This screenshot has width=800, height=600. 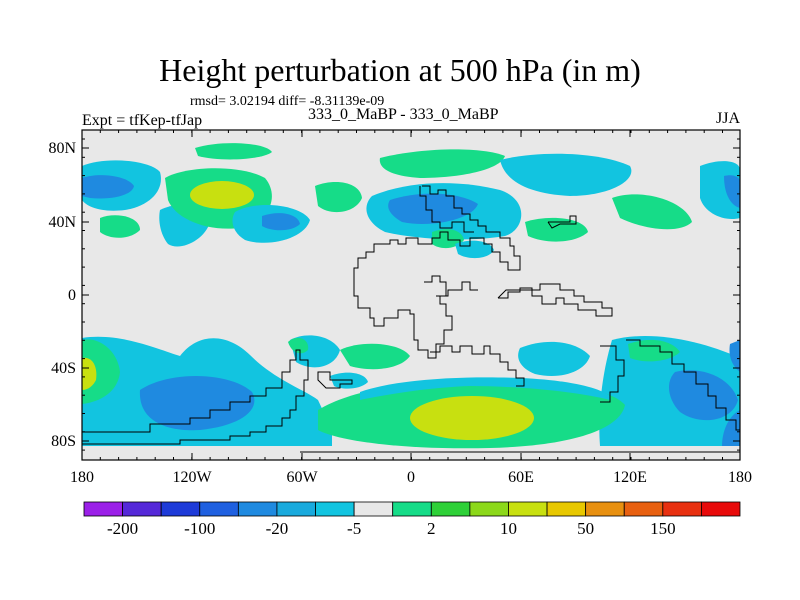 What do you see at coordinates (446, 209) in the screenshot?
I see `coastline-east-asia` at bounding box center [446, 209].